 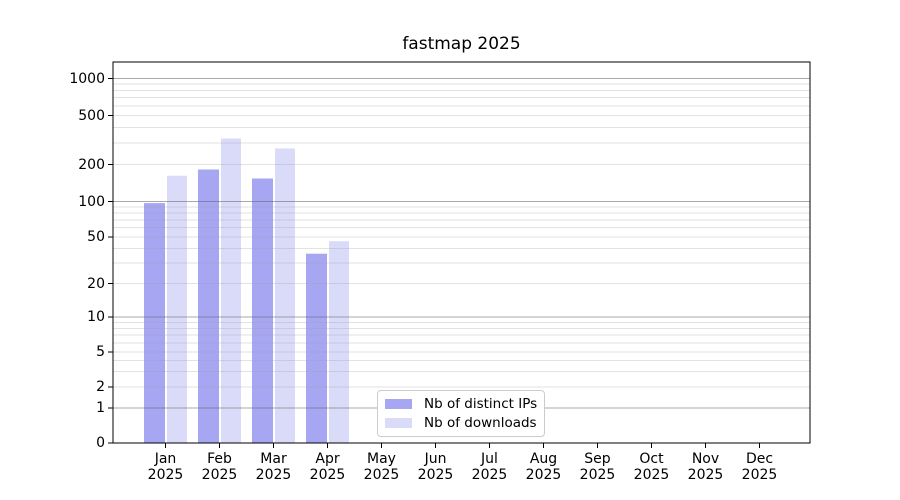 What do you see at coordinates (91, 115) in the screenshot?
I see `y-tick-label-500: 500` at bounding box center [91, 115].